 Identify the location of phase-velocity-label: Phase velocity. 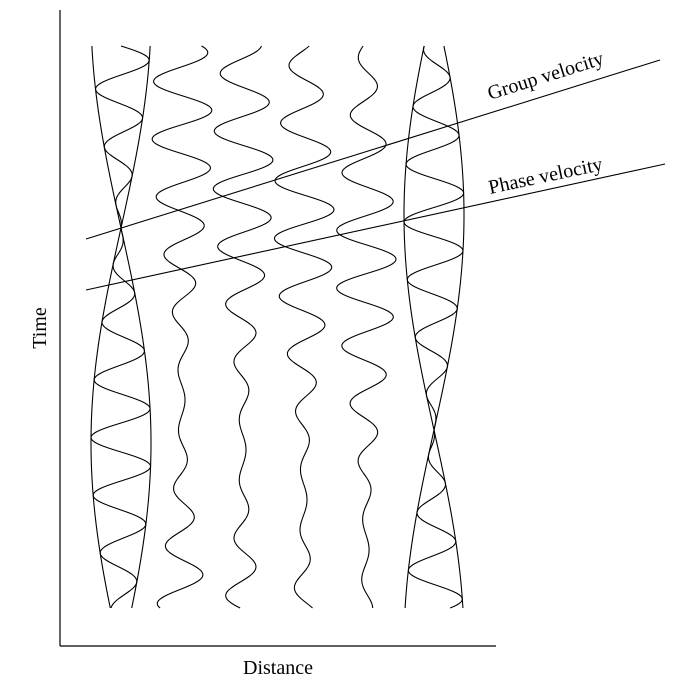
(545, 176).